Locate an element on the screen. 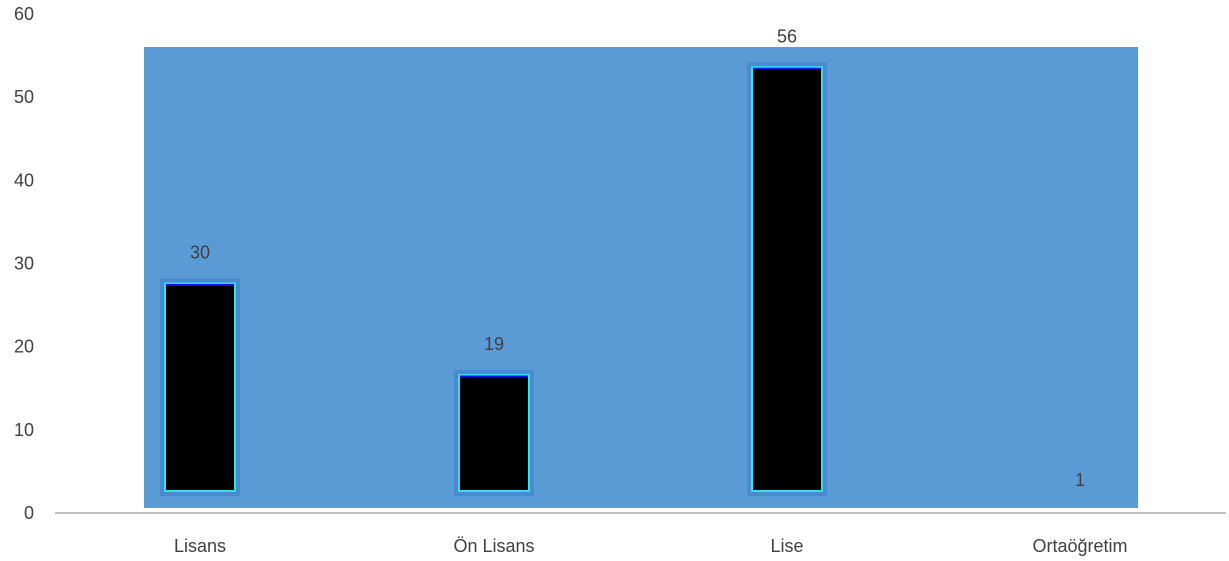 The image size is (1229, 561). x-category-label: Ön Lisans is located at coordinates (493, 546).